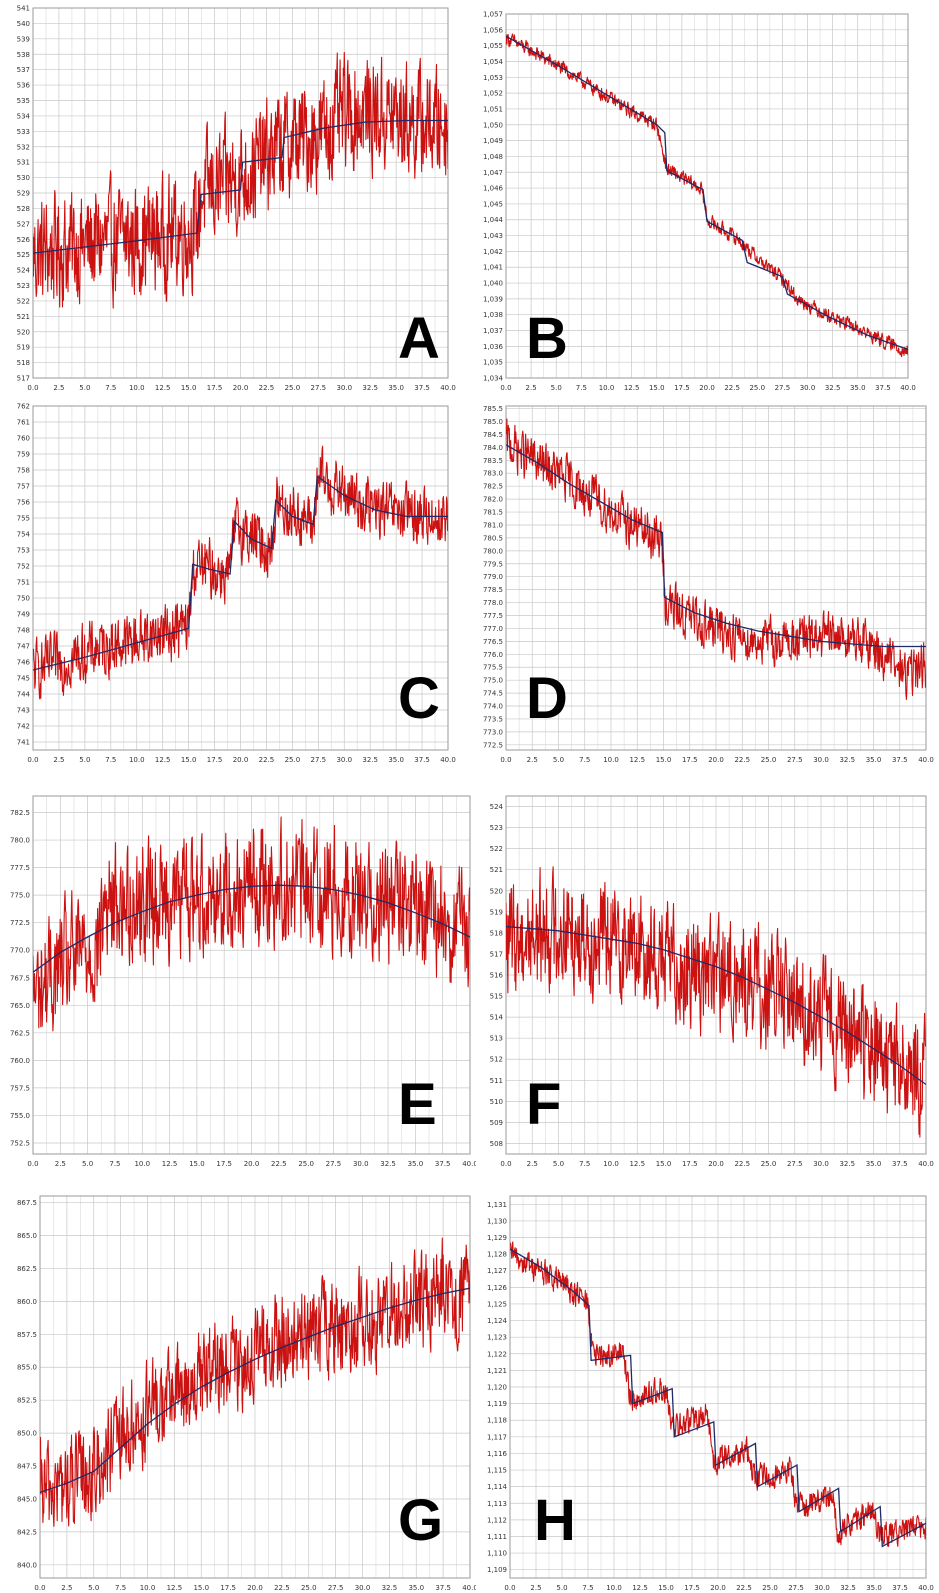 This screenshot has width=939, height=1593. I want to click on y-tick-label: 755, so click(23, 519).